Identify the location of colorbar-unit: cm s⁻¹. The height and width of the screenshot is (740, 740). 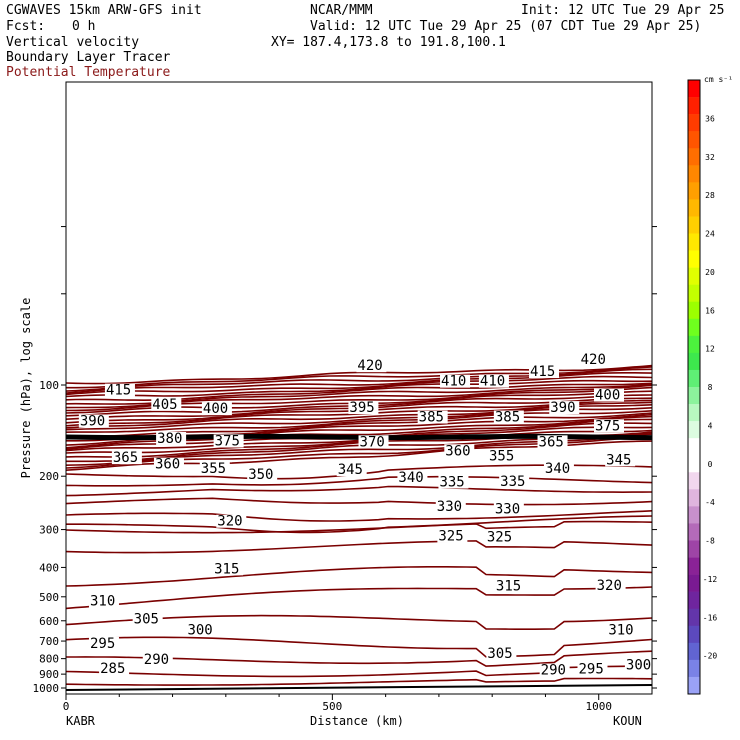
(718, 79).